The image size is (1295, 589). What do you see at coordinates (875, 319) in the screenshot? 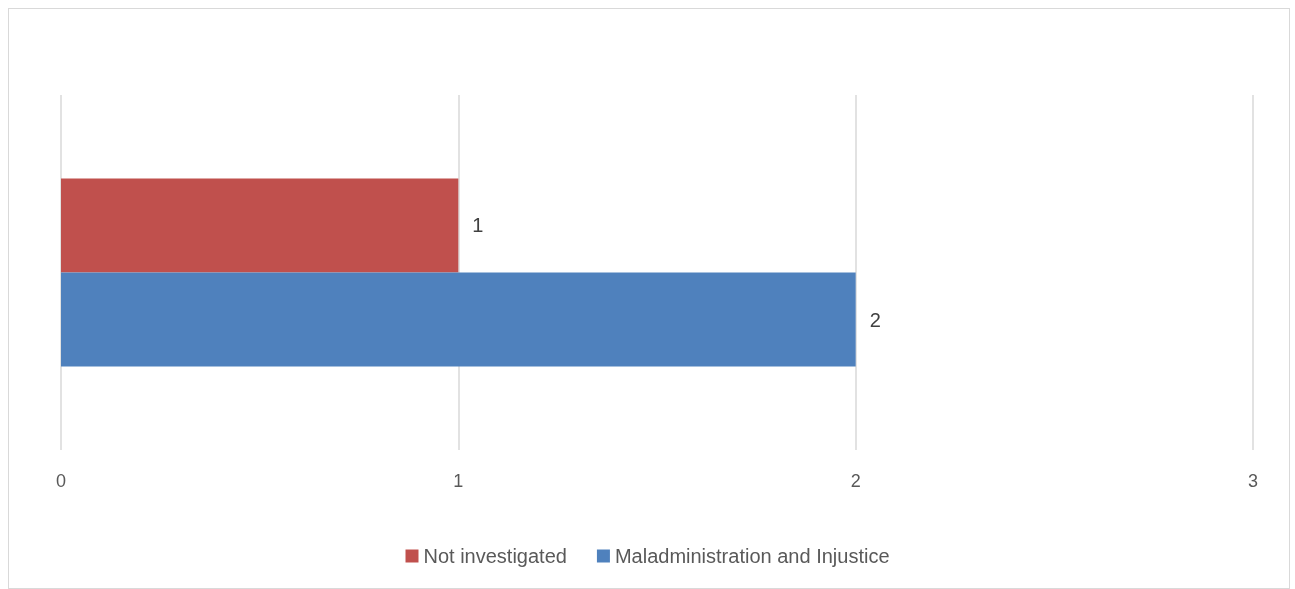
I see `data-label: 2` at bounding box center [875, 319].